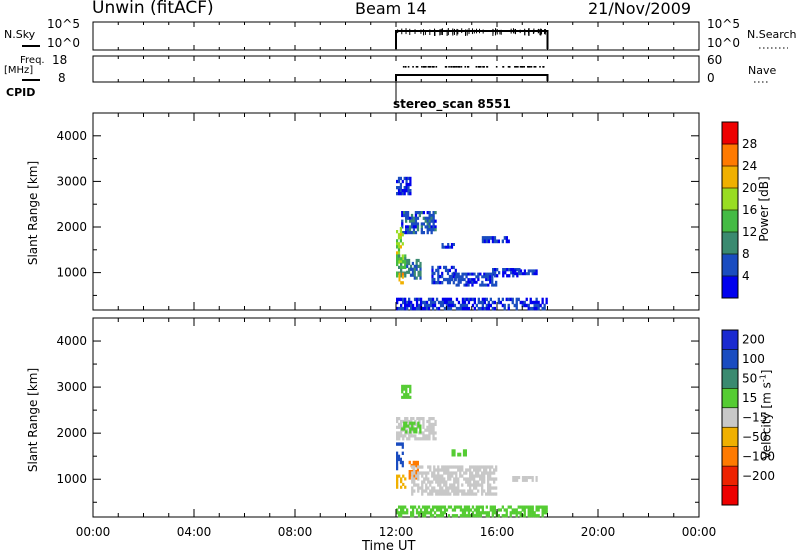 This screenshot has height=554, width=800. What do you see at coordinates (730, 456) in the screenshot?
I see `velocity-colorbar-swatch` at bounding box center [730, 456].